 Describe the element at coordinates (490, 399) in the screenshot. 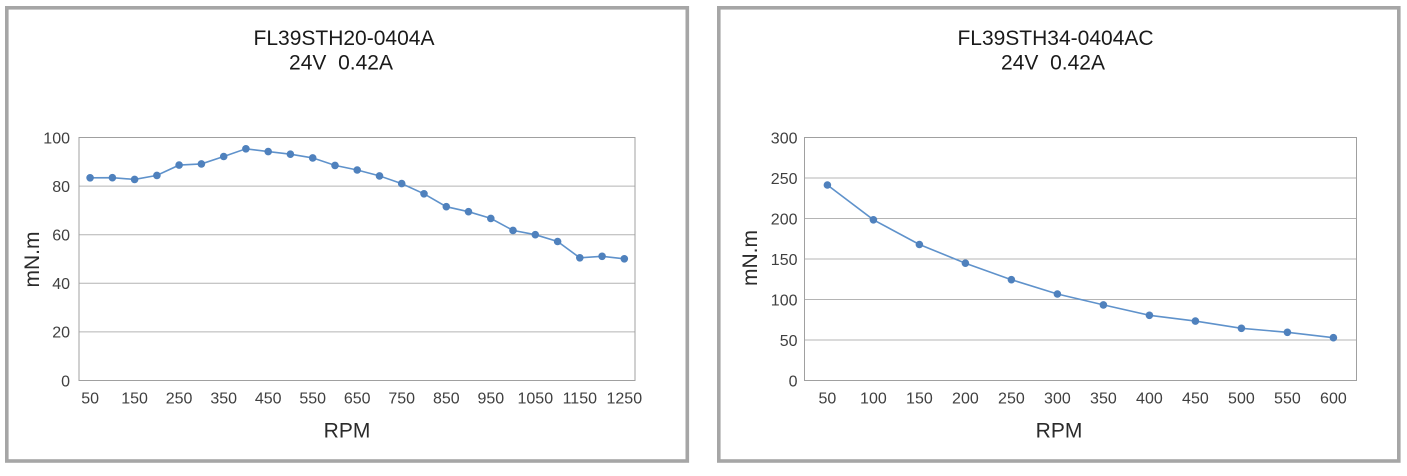

I see `svg-text: 950` at that location.